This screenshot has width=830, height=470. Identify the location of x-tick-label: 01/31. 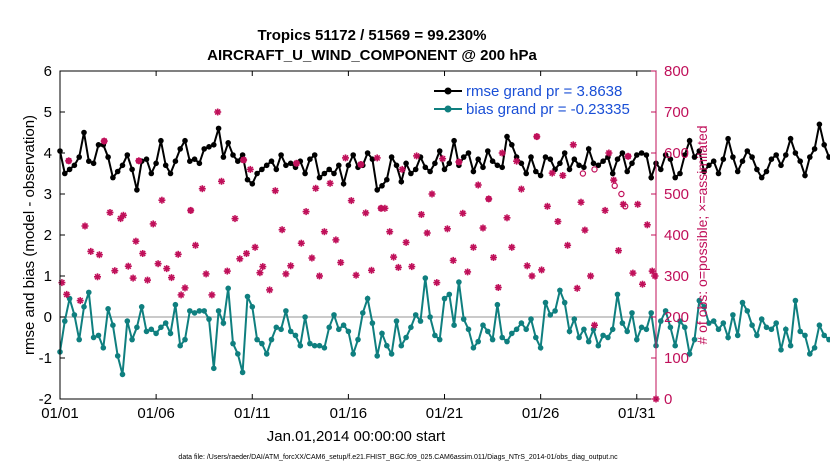
(637, 413).